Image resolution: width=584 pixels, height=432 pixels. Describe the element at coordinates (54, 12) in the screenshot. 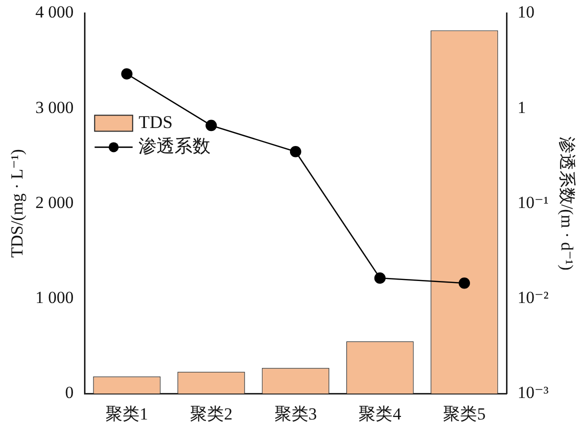

I see `y-tick-label: 4 000` at that location.